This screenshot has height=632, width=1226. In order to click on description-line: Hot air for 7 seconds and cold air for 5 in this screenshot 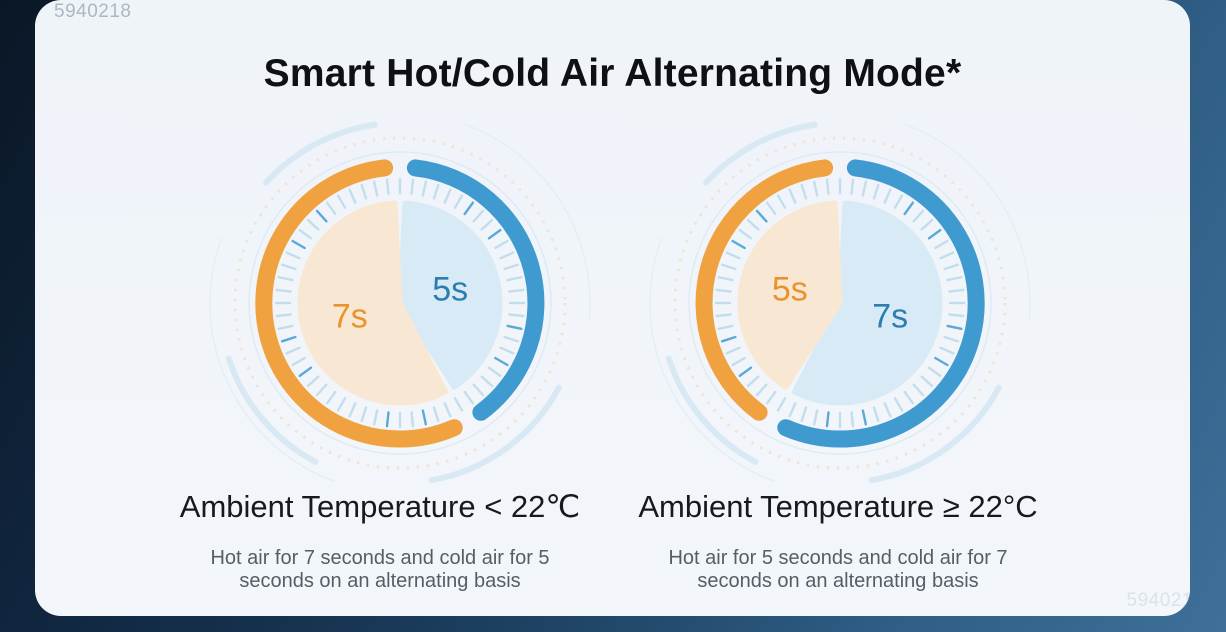, I will do `click(380, 558)`.